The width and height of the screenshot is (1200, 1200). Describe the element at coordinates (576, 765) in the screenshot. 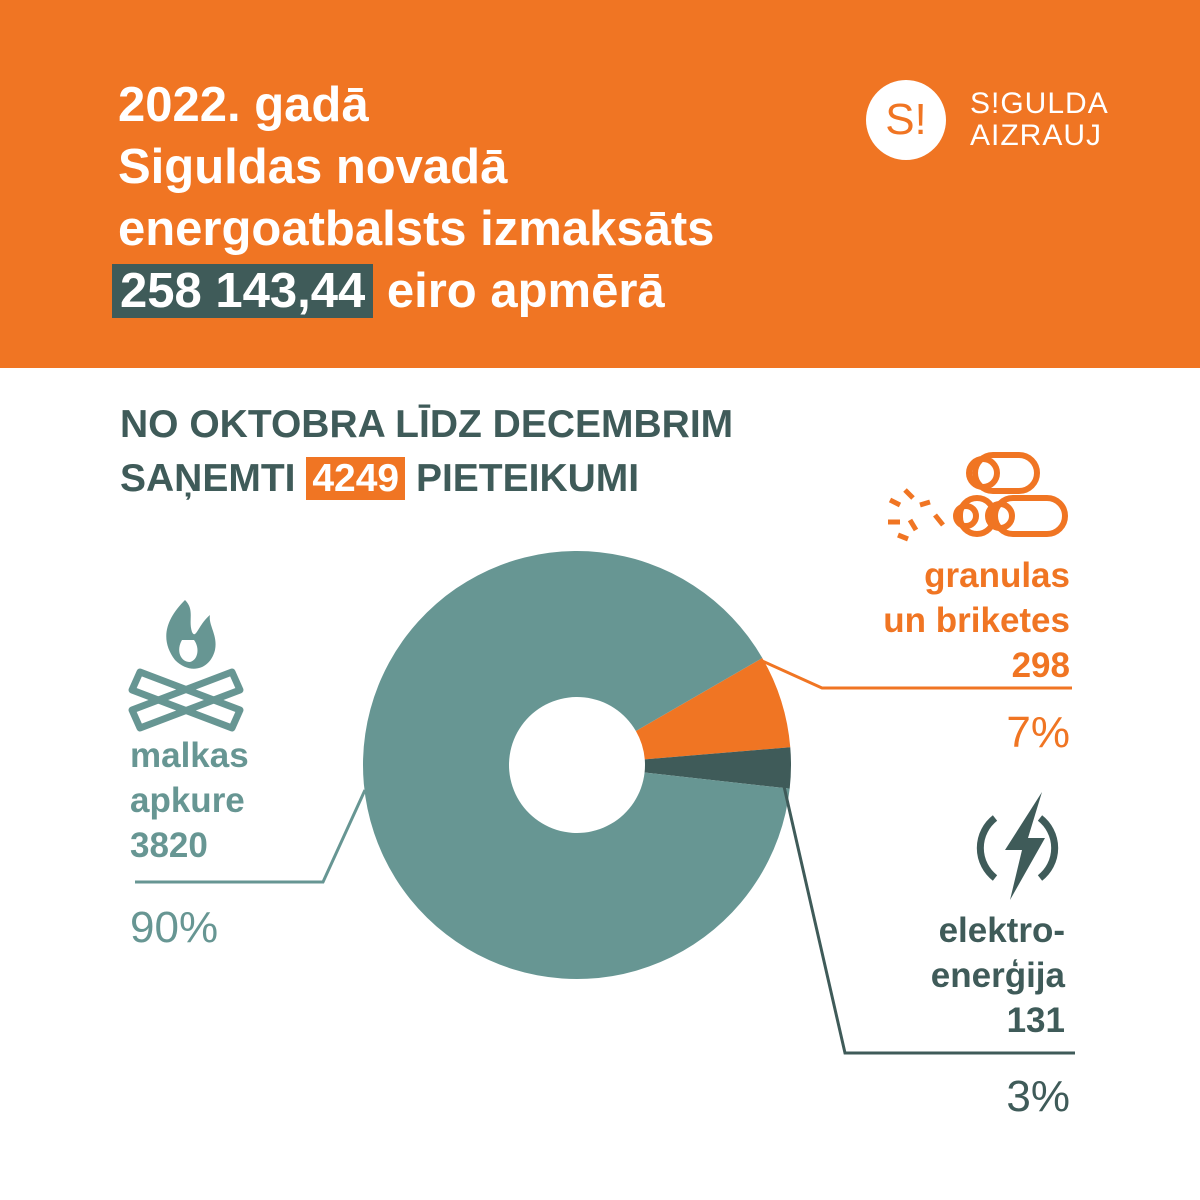

I see `slice-malkas` at that location.